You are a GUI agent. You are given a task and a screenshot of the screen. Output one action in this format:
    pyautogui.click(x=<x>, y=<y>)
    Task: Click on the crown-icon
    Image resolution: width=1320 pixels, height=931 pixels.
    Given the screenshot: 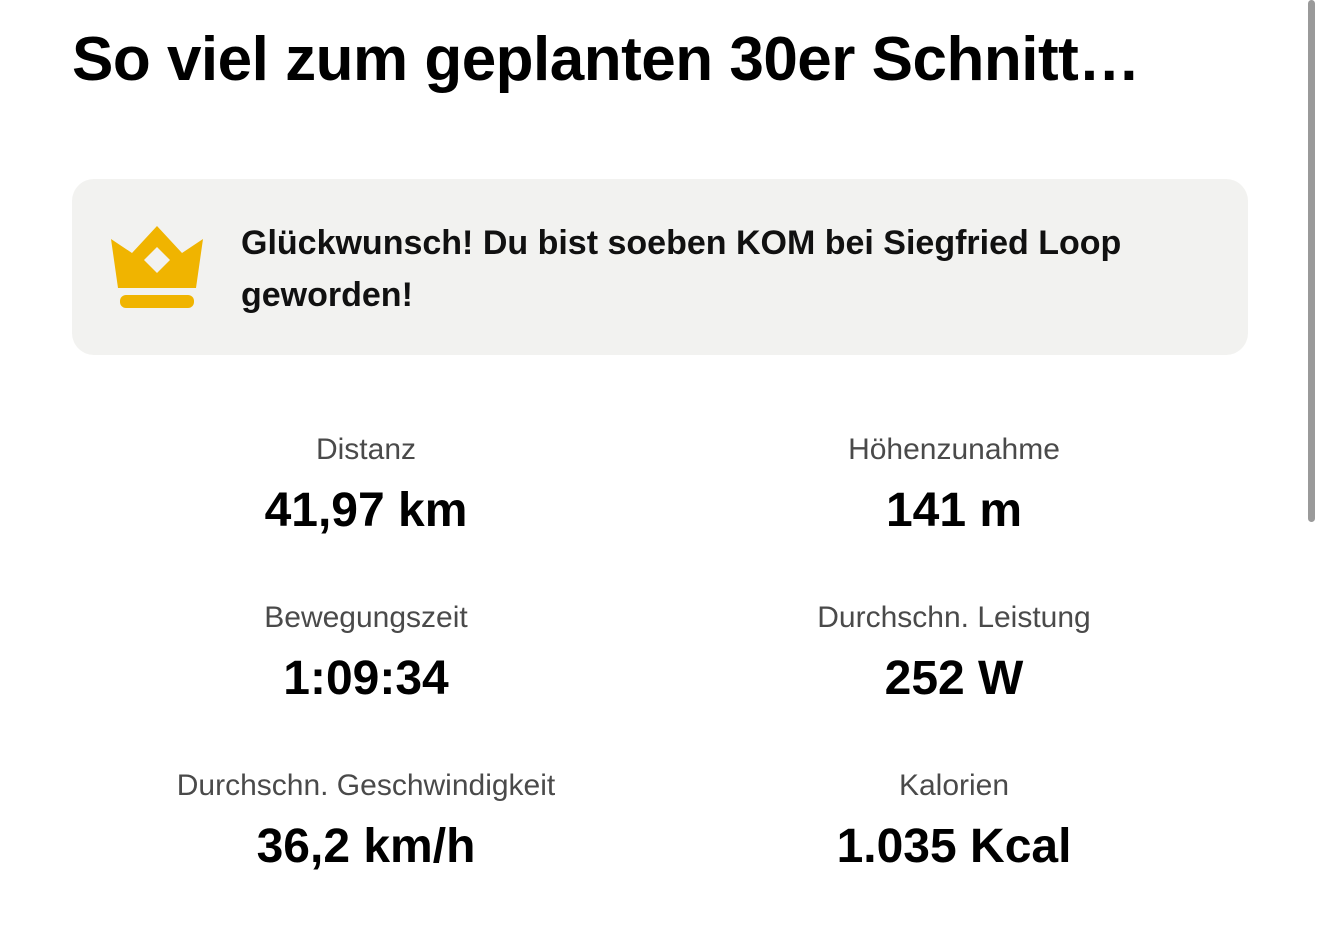 What is the action you would take?
    pyautogui.click(x=157, y=267)
    